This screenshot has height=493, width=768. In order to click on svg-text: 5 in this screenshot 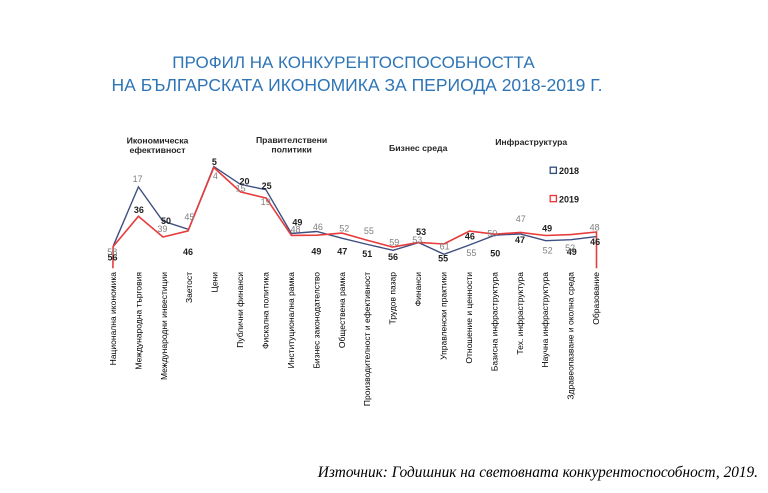, I will do `click(214, 162)`.